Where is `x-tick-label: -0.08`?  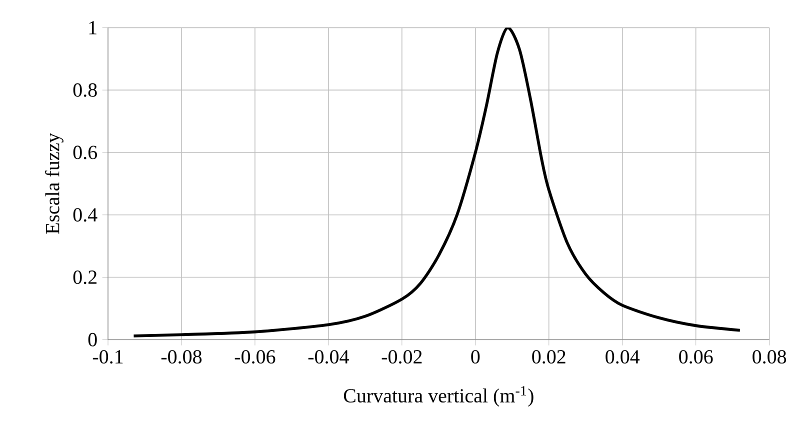
x-tick-label: -0.08 is located at coordinates (181, 357).